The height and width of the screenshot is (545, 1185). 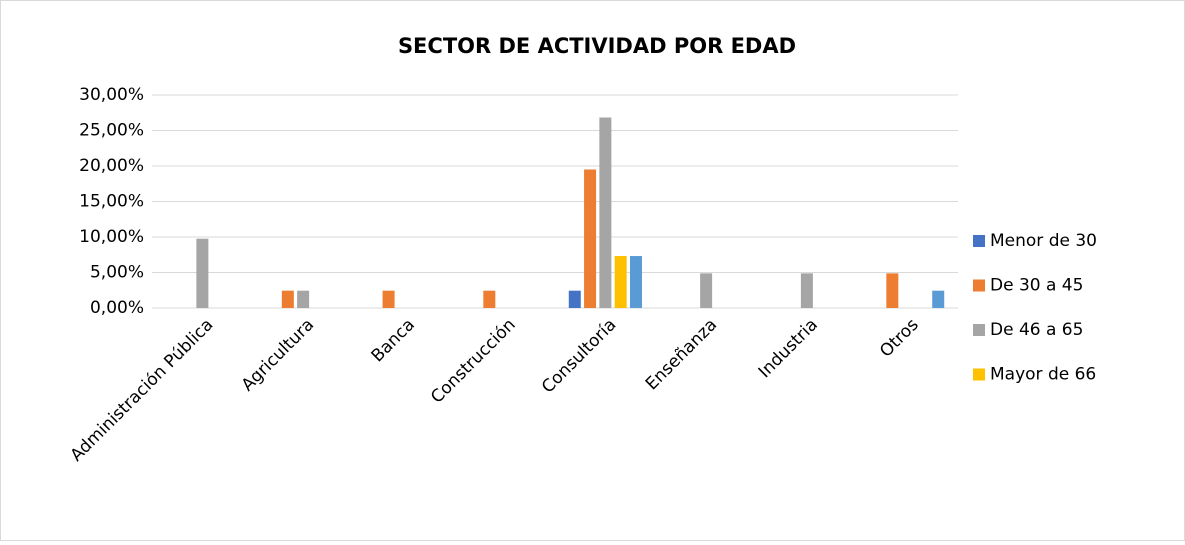 What do you see at coordinates (1036, 286) in the screenshot?
I see `legend-label: De 30 a 45` at bounding box center [1036, 286].